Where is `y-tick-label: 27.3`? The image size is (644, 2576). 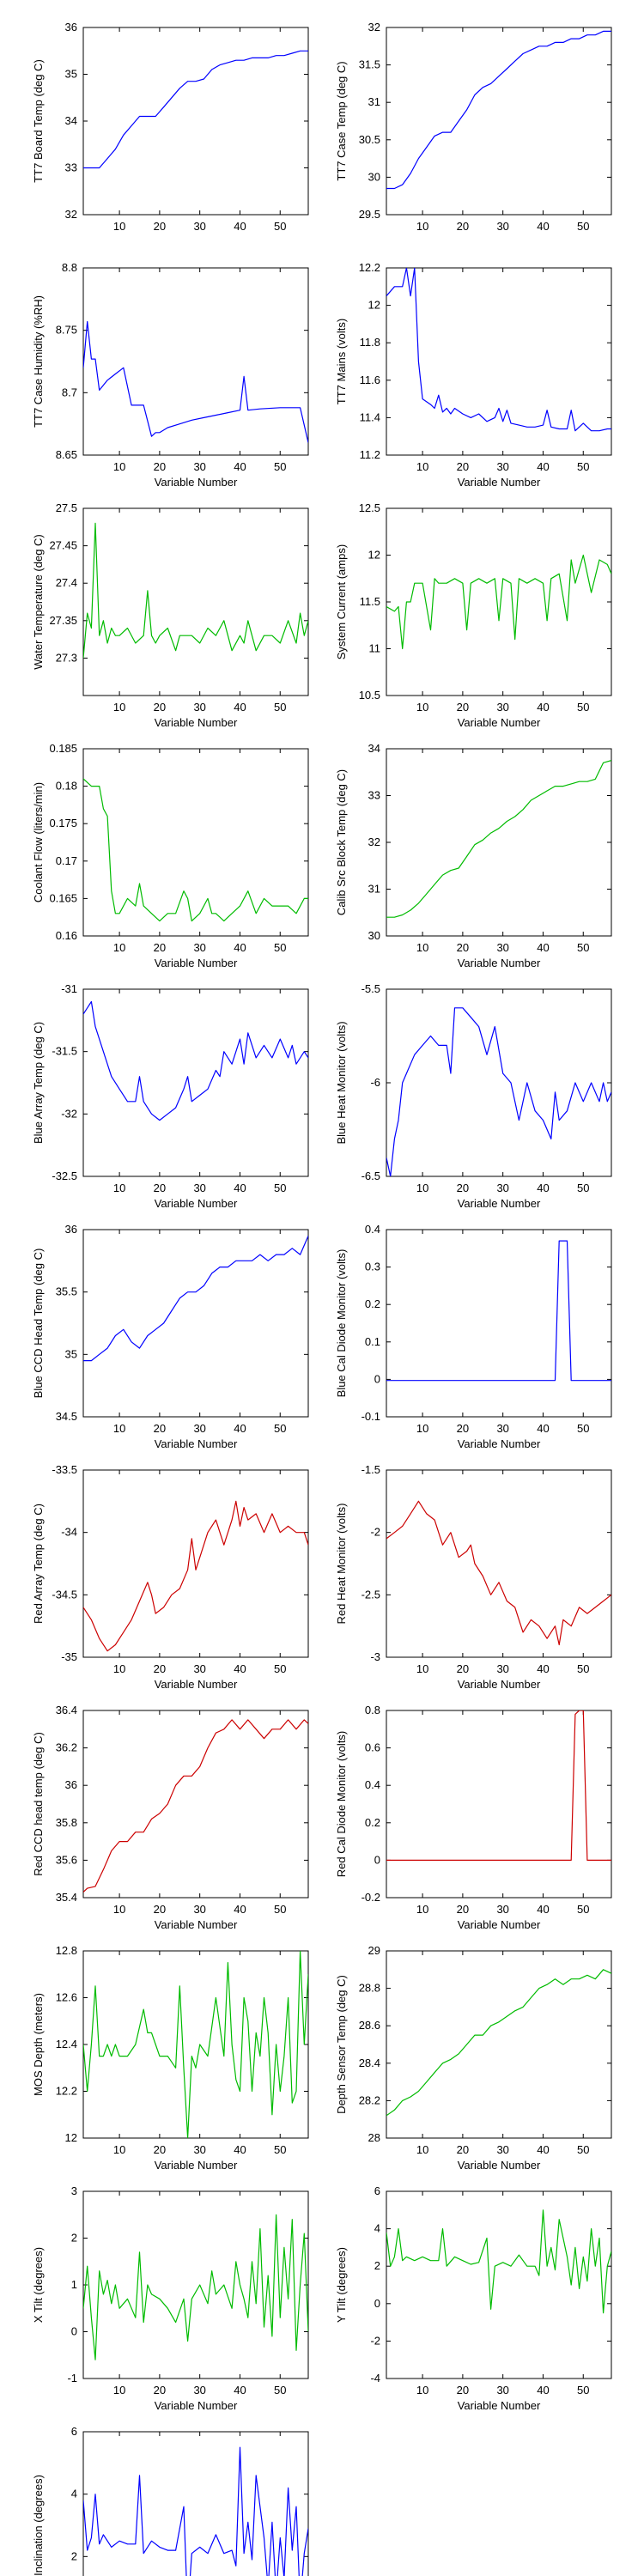
y-tick-label: 27.3 is located at coordinates (66, 658).